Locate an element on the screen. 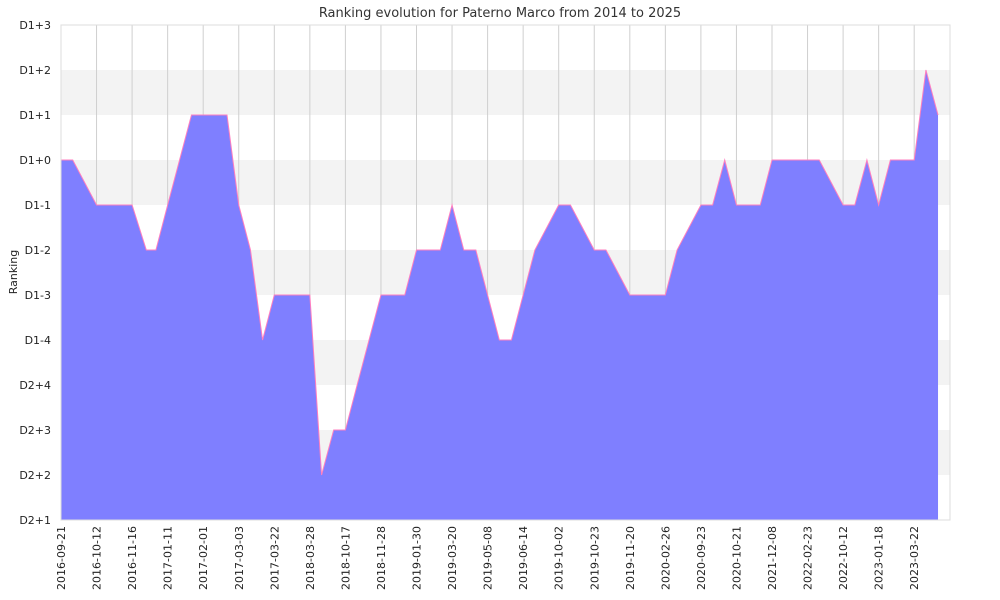 This screenshot has height=600, width=1000. grid-band is located at coordinates (505, 92).